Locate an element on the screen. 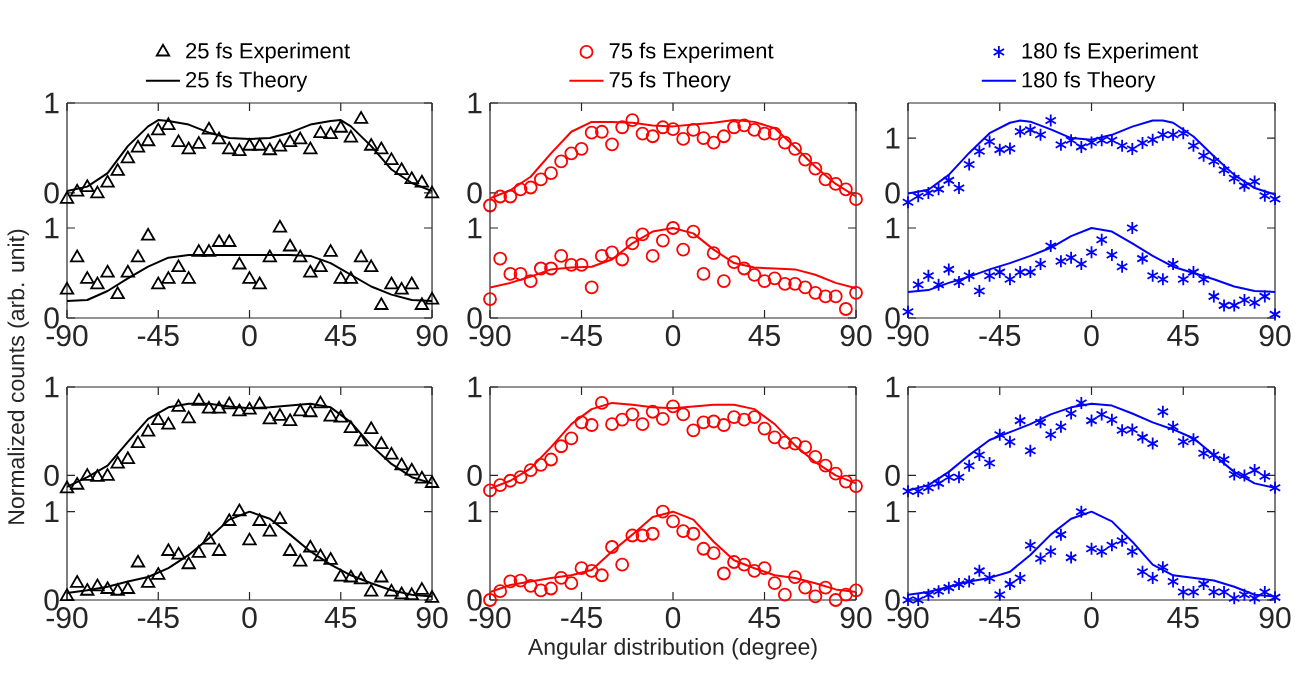 This screenshot has height=681, width=1299. x-tick-label: -45 is located at coordinates (158, 617).